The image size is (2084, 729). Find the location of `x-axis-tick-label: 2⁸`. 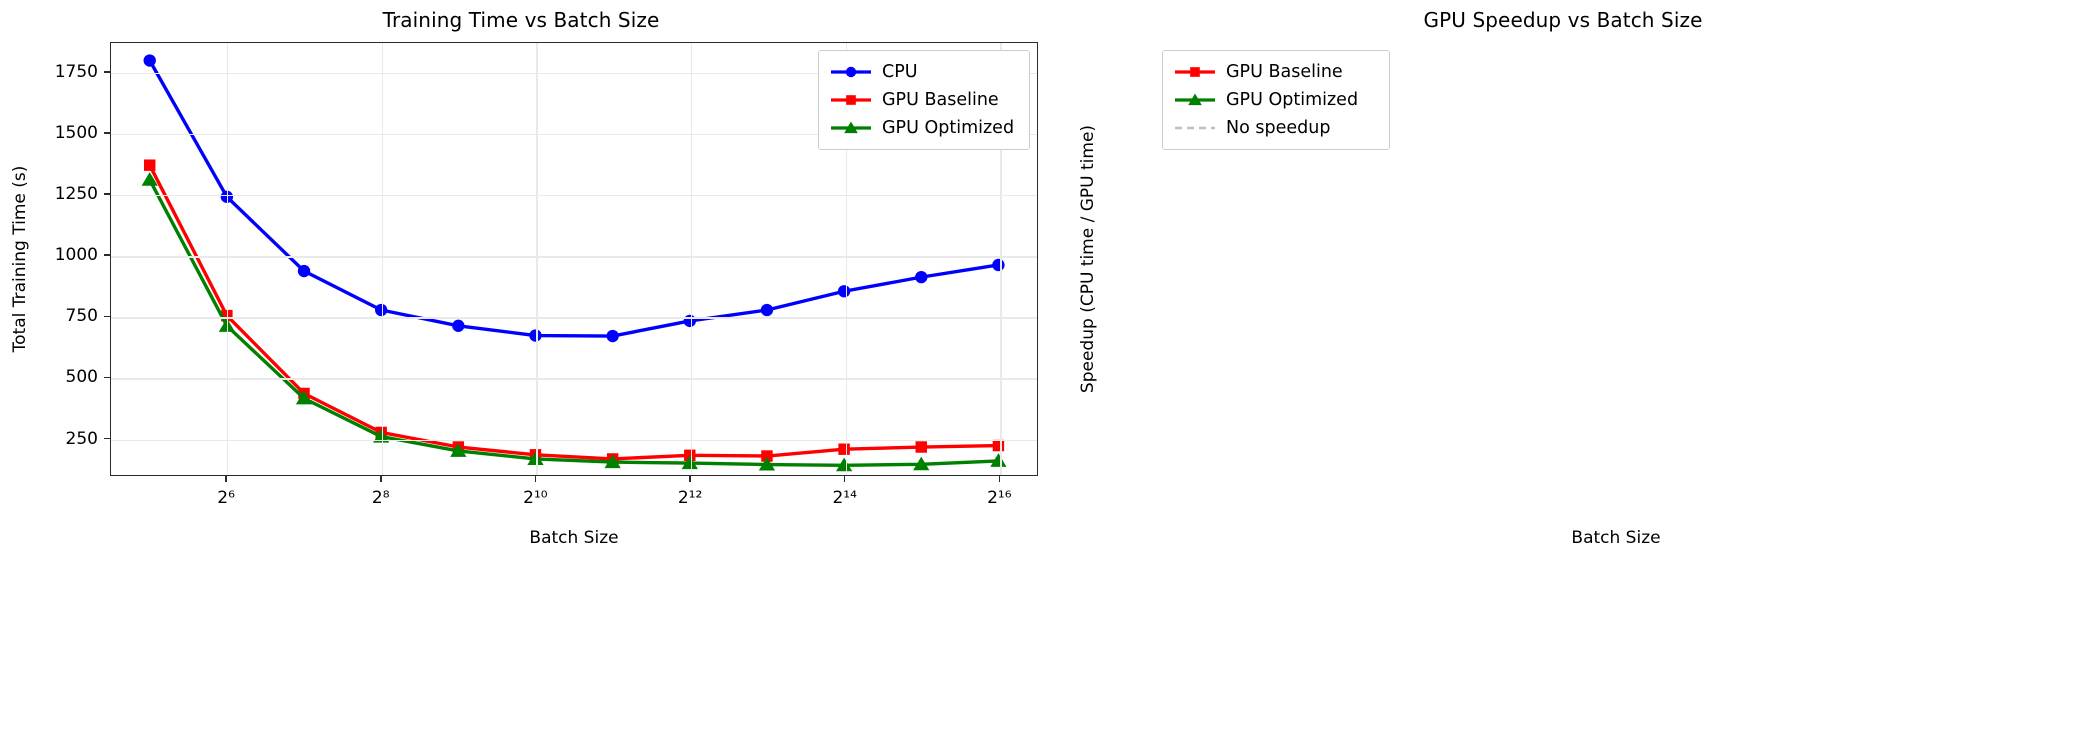

x-axis-tick-label: 2⁸ is located at coordinates (380, 498).